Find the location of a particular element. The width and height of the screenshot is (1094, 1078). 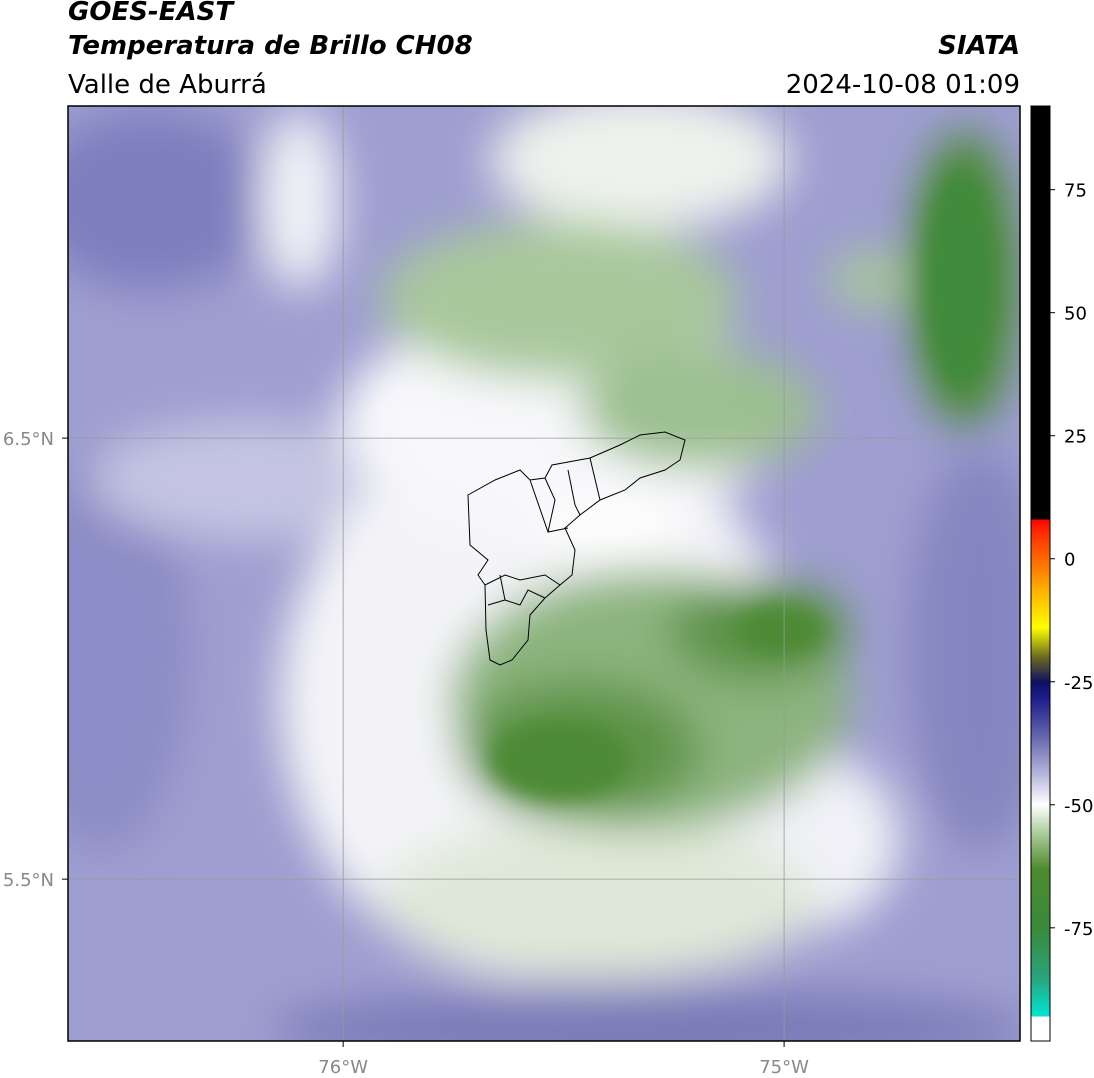

municipal-boundaries is located at coordinates (576, 548).